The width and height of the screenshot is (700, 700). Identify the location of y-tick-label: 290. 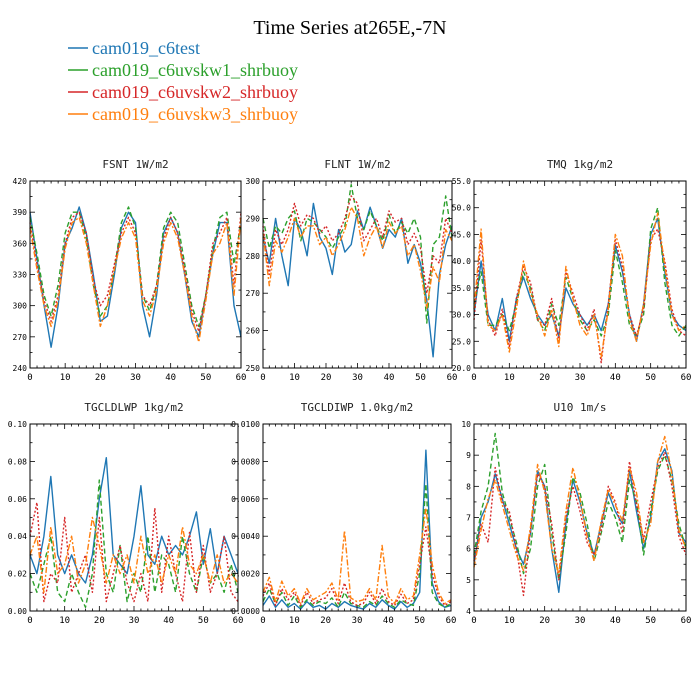
(253, 218).